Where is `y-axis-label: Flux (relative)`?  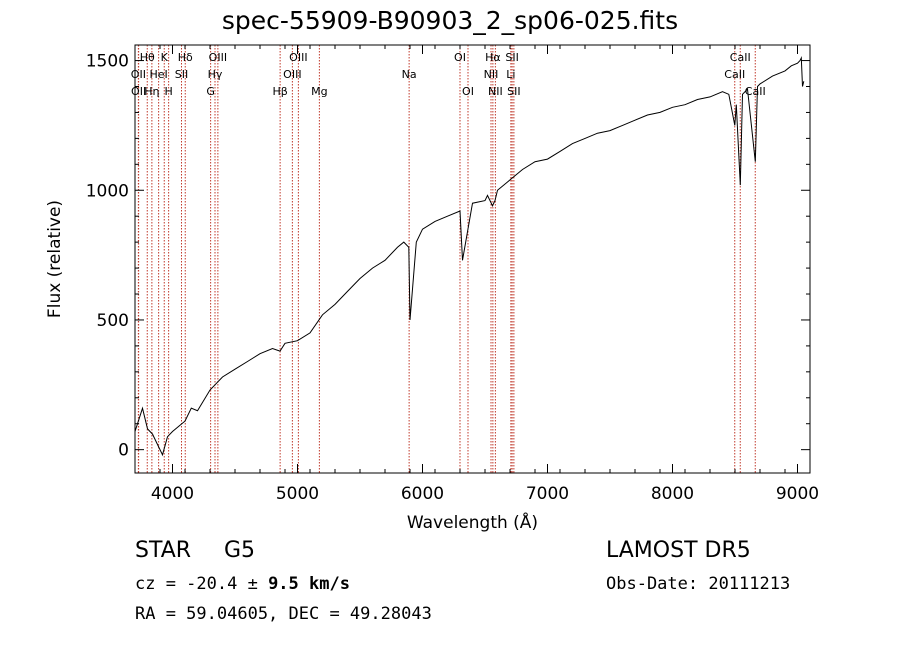 y-axis-label: Flux (relative) is located at coordinates (55, 259).